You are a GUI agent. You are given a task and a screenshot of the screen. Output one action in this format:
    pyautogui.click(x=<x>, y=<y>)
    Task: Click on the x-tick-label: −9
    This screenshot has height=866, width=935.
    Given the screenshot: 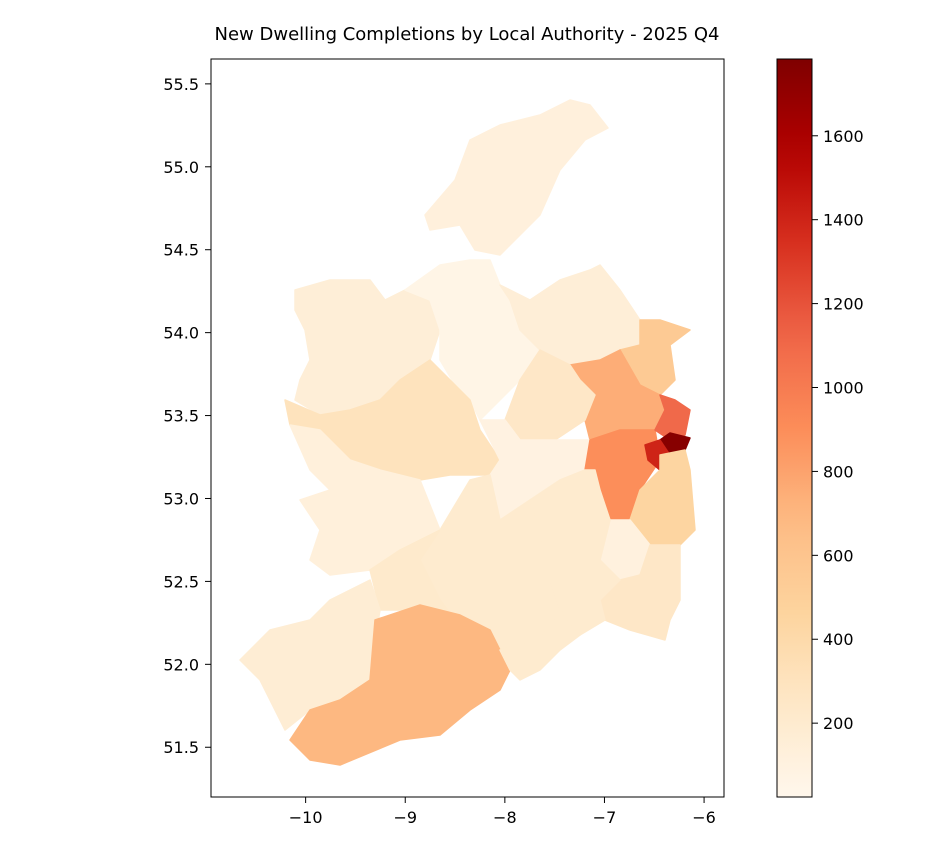 What is the action you would take?
    pyautogui.click(x=405, y=817)
    